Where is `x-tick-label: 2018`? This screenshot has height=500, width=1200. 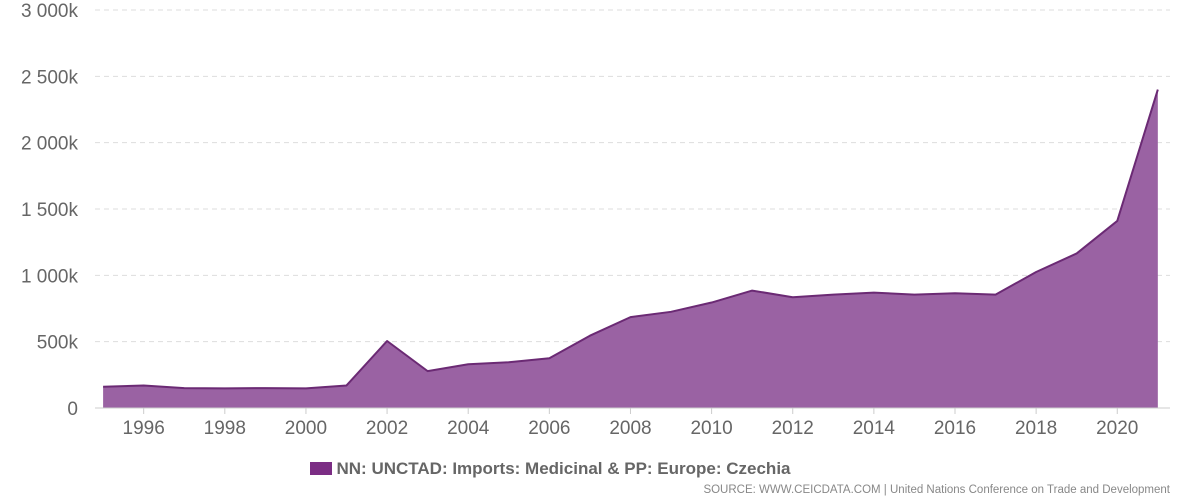
x-tick-label: 2018 is located at coordinates (1036, 428).